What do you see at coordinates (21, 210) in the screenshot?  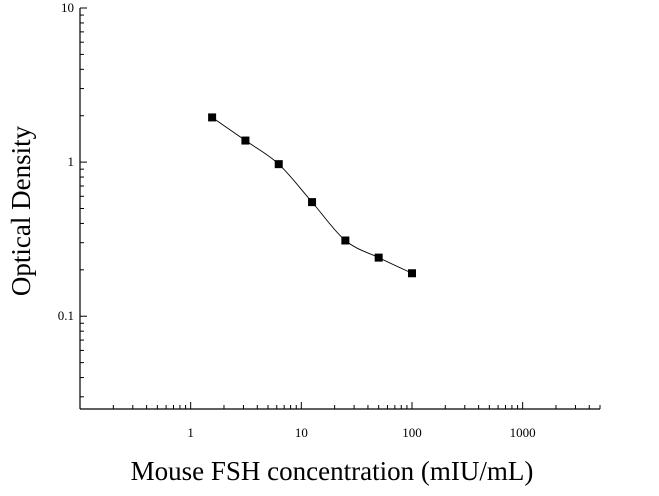 I see `y-axis-title: Optical Density` at bounding box center [21, 210].